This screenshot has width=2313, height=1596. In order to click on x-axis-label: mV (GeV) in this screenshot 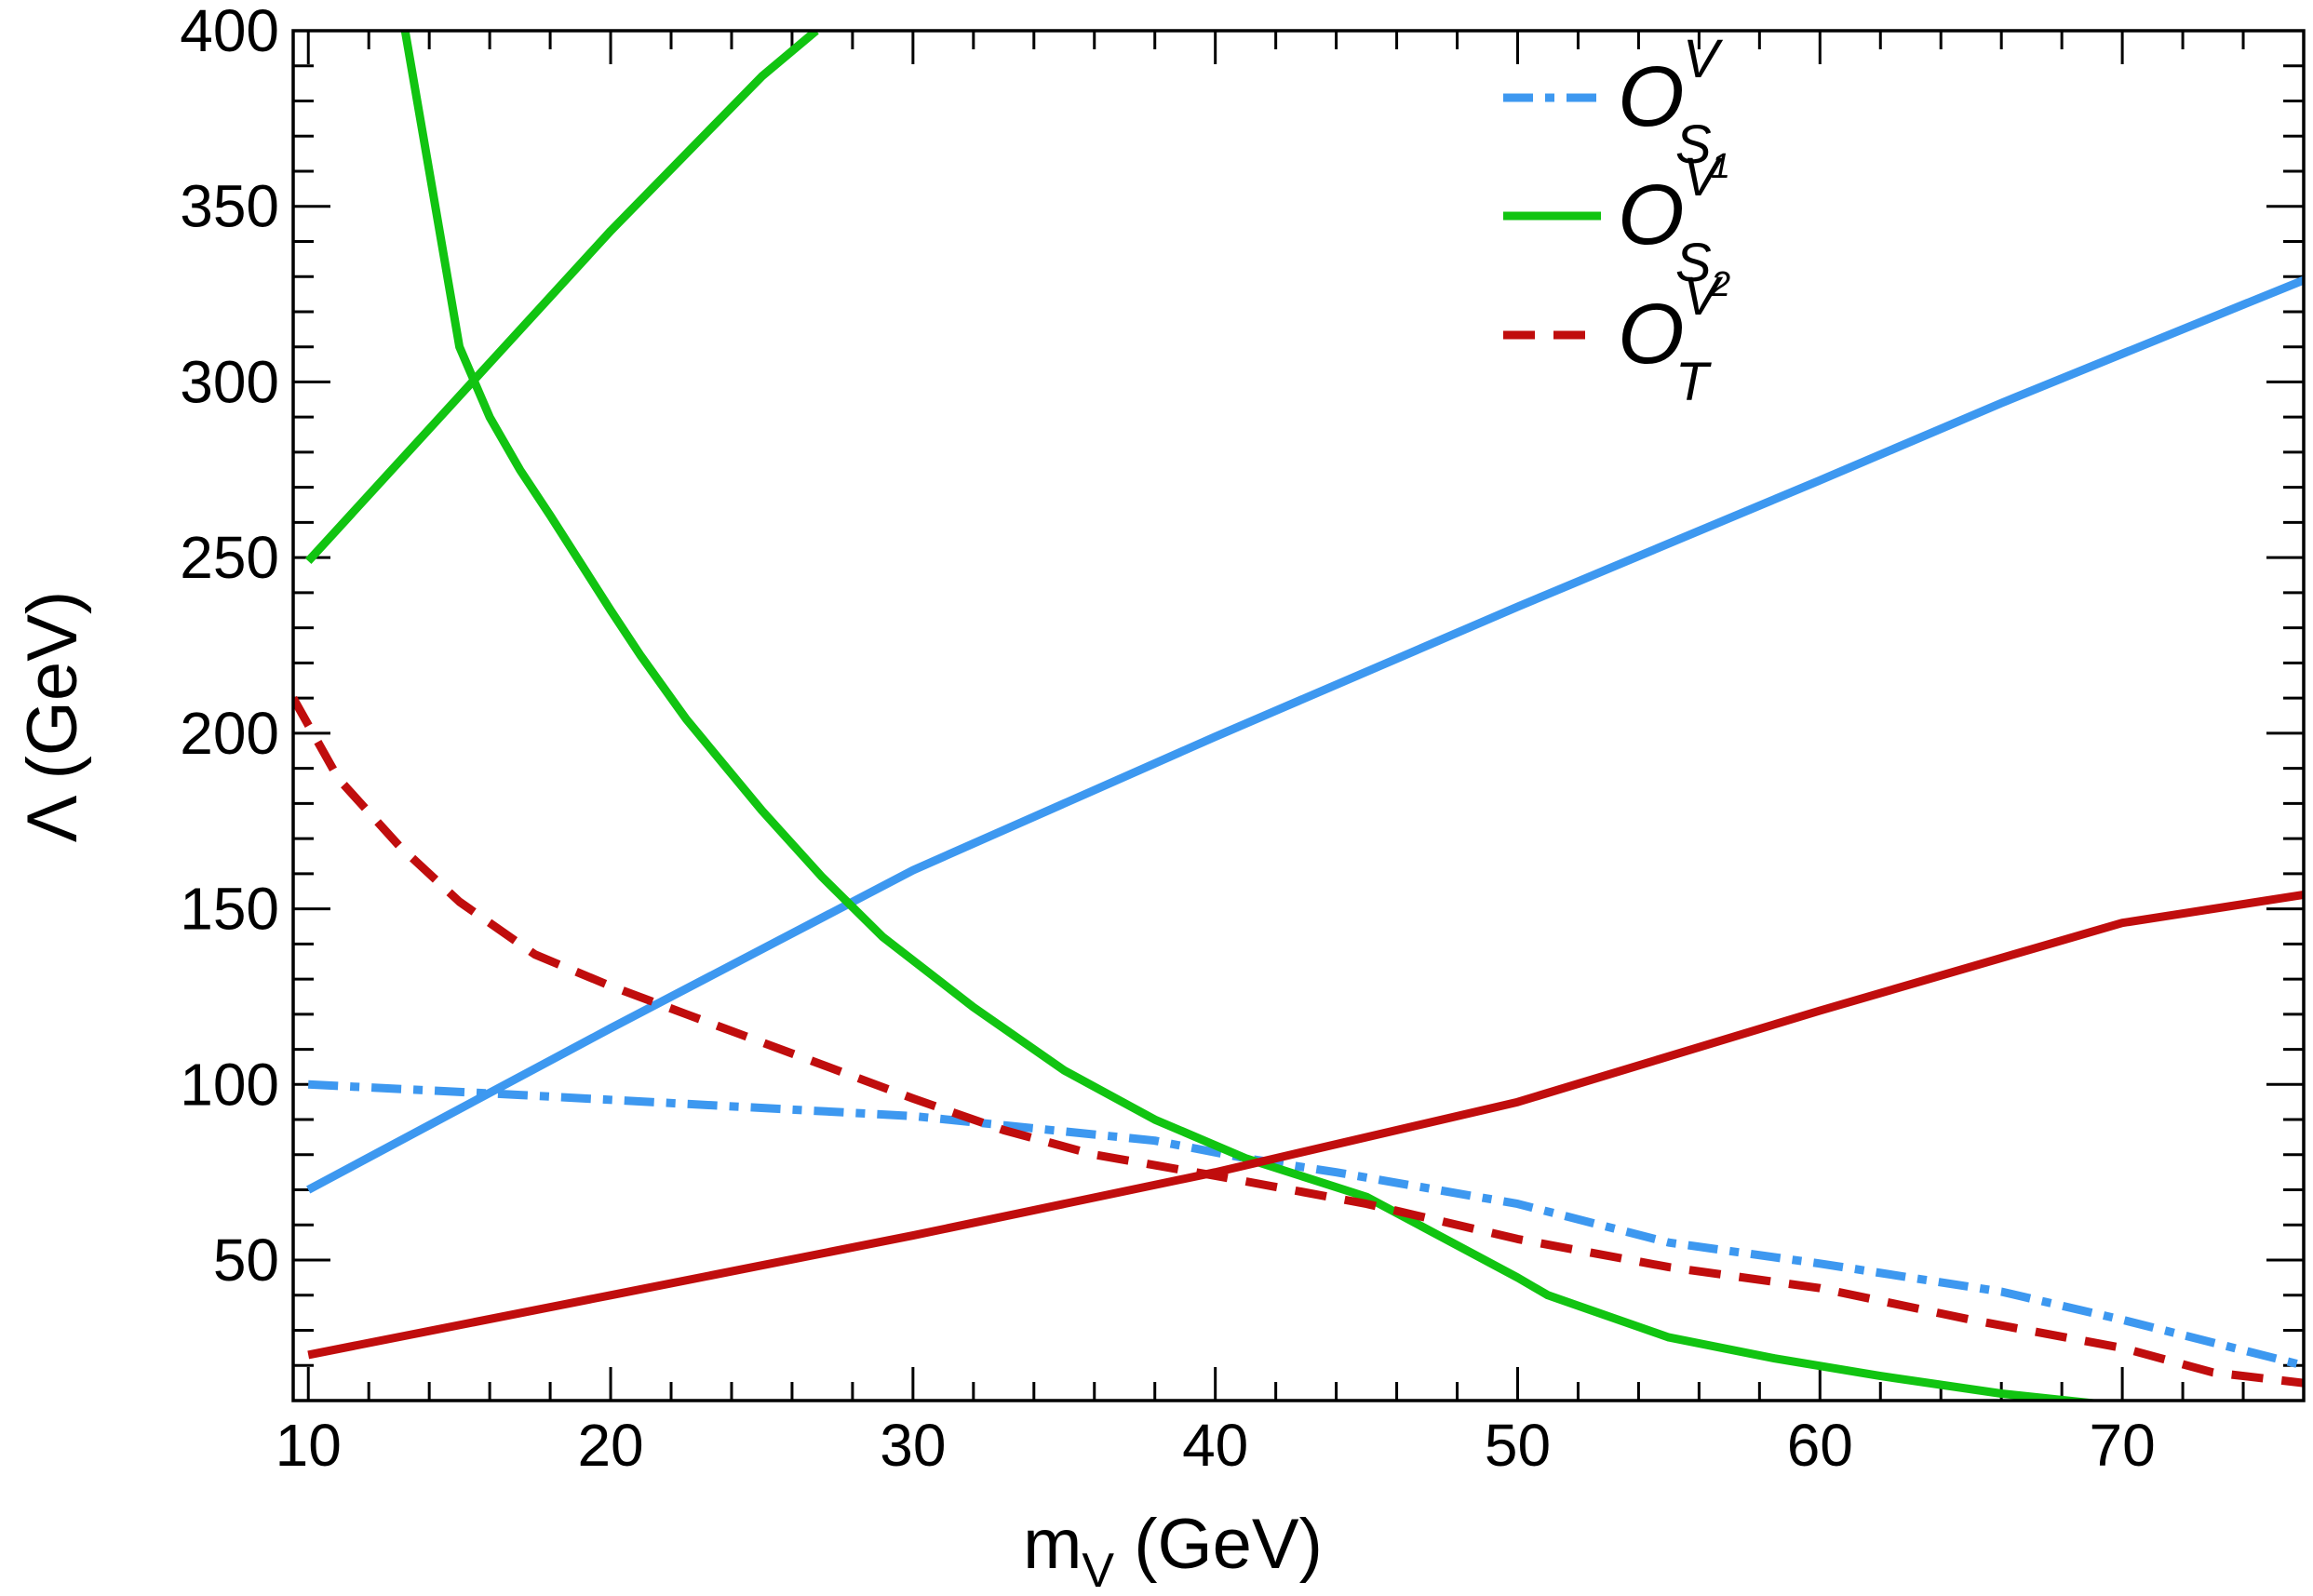, I will do `click(1173, 1550)`.